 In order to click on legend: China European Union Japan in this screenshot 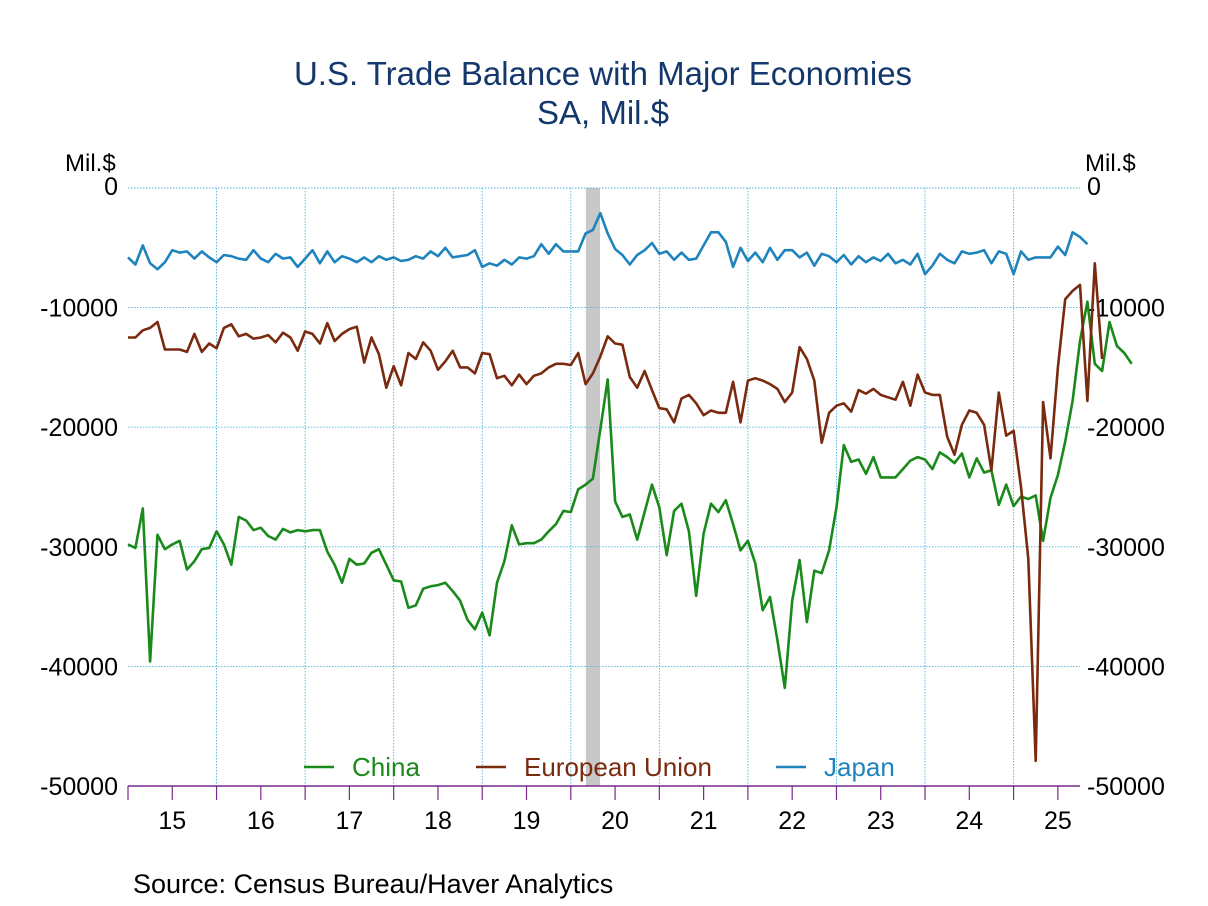, I will do `click(599, 767)`.